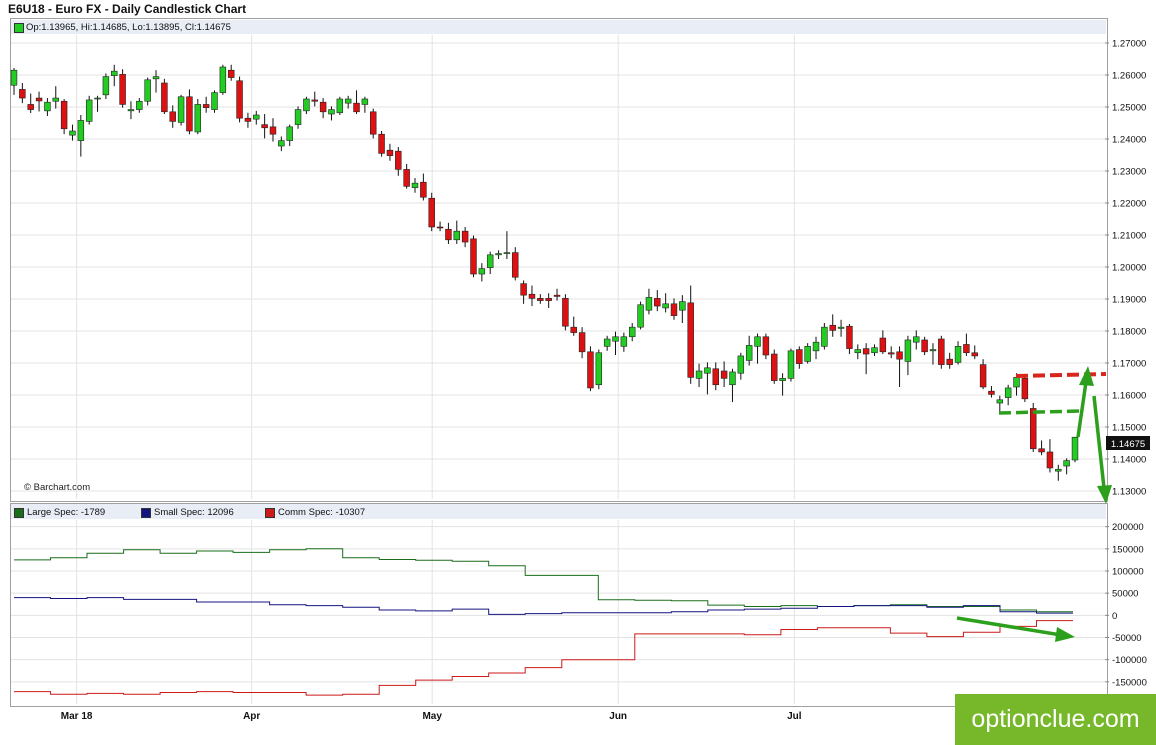 The image size is (1156, 745). Describe the element at coordinates (1128, 527) in the screenshot. I see `cot-tick-label: 200000` at that location.